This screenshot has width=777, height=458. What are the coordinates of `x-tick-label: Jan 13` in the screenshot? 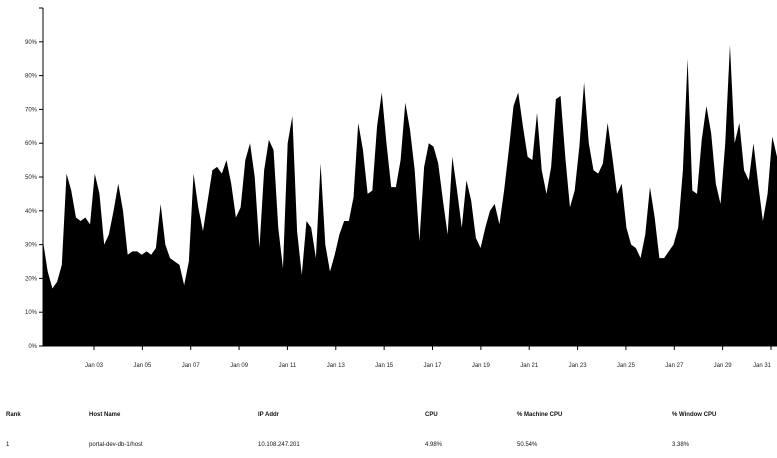 It's located at (336, 366).